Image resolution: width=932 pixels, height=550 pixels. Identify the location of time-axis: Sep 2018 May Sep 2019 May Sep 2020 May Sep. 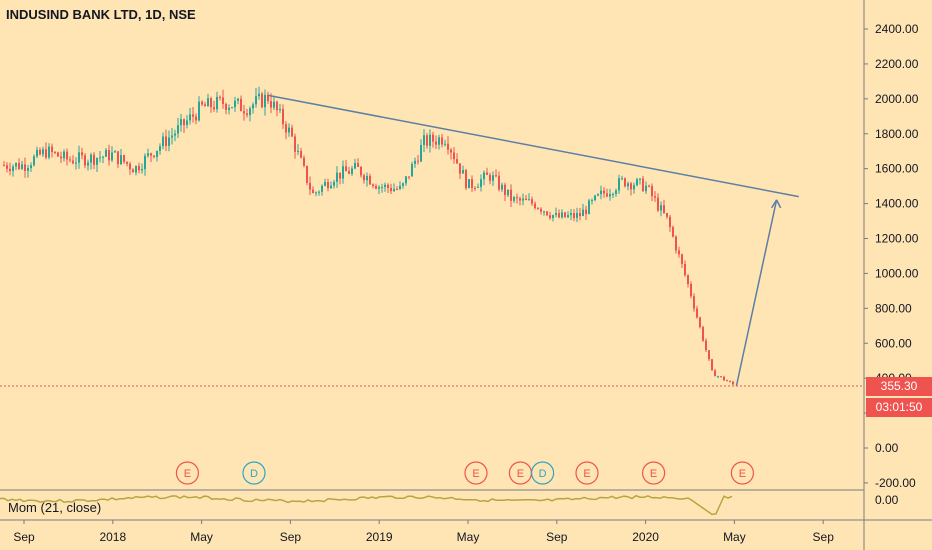
(466, 531).